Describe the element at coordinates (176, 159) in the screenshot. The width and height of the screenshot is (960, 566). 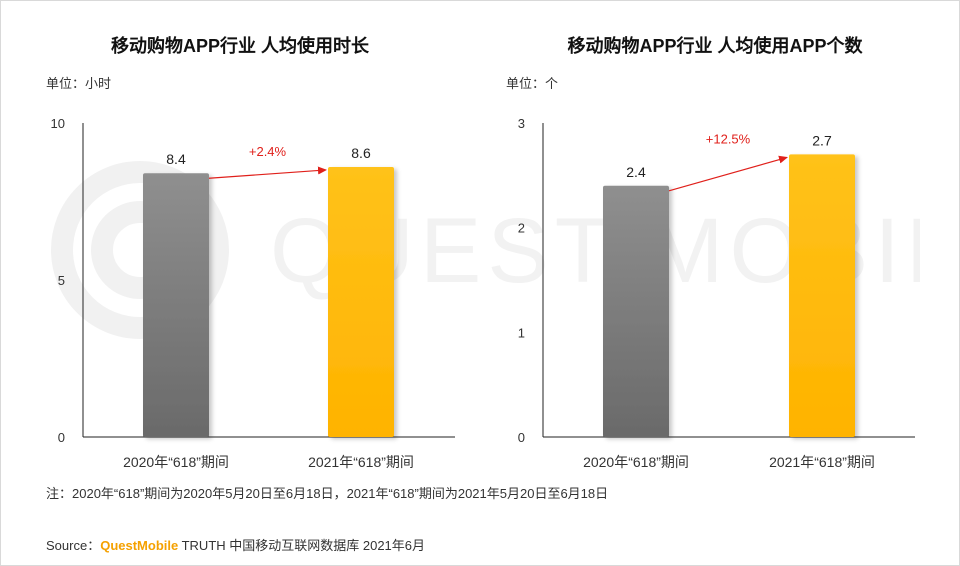
I see `bar-value-label: 8.4` at that location.